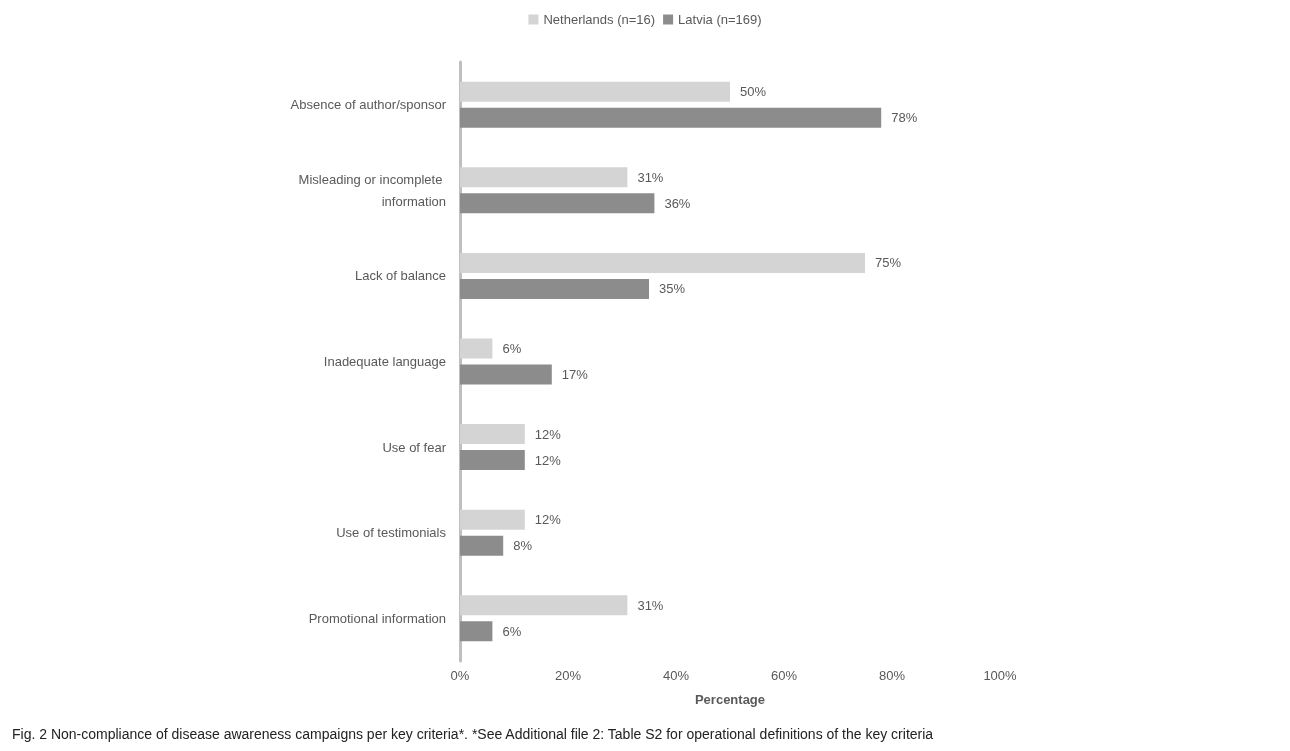 This screenshot has width=1290, height=751. Describe the element at coordinates (753, 92) in the screenshot. I see `data-label: 50%` at that location.